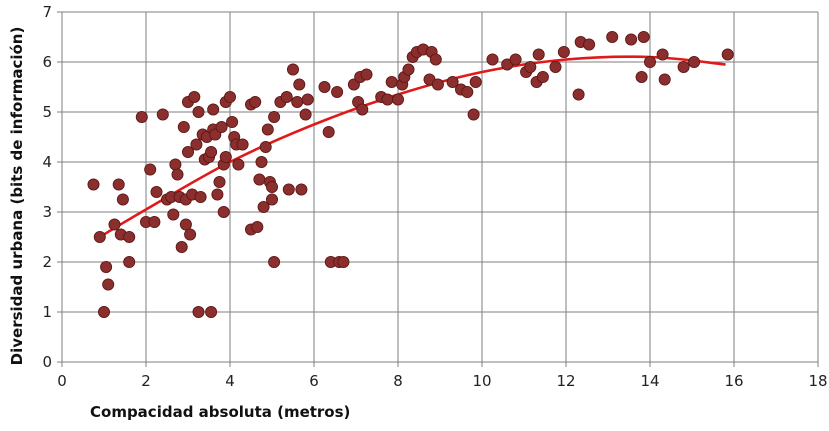  Describe the element at coordinates (47, 187) in the screenshot. I see `y-tick-labels: 0 1 2 3 4 5 6 7` at that location.